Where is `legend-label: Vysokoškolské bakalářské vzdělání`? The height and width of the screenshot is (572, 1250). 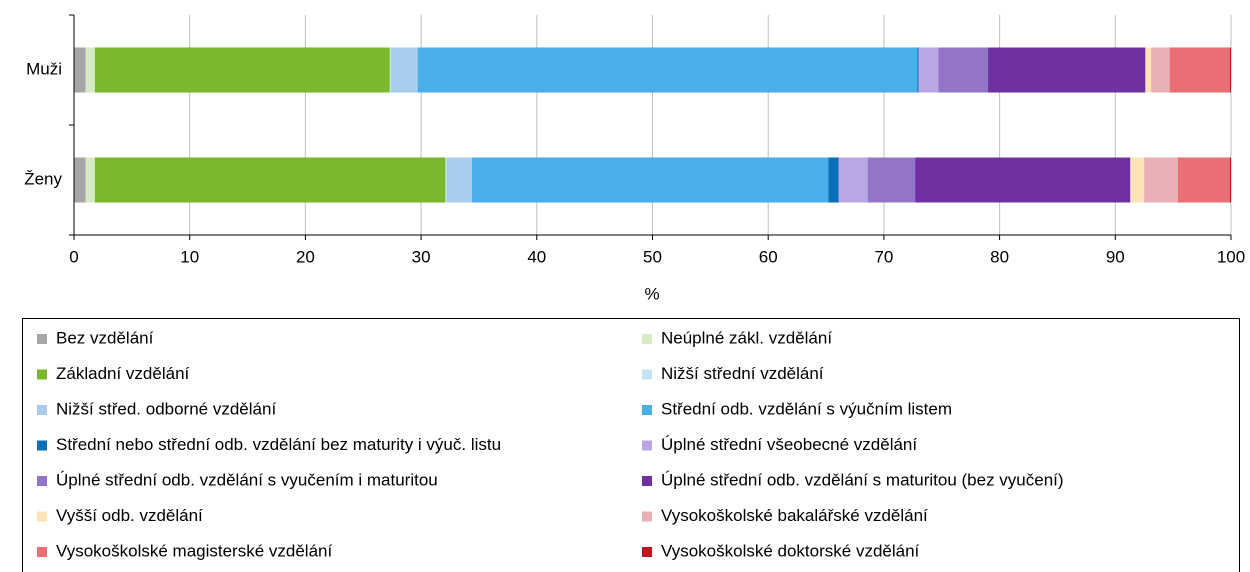 legend-label: Vysokoškolské bakalářské vzdělání is located at coordinates (794, 515).